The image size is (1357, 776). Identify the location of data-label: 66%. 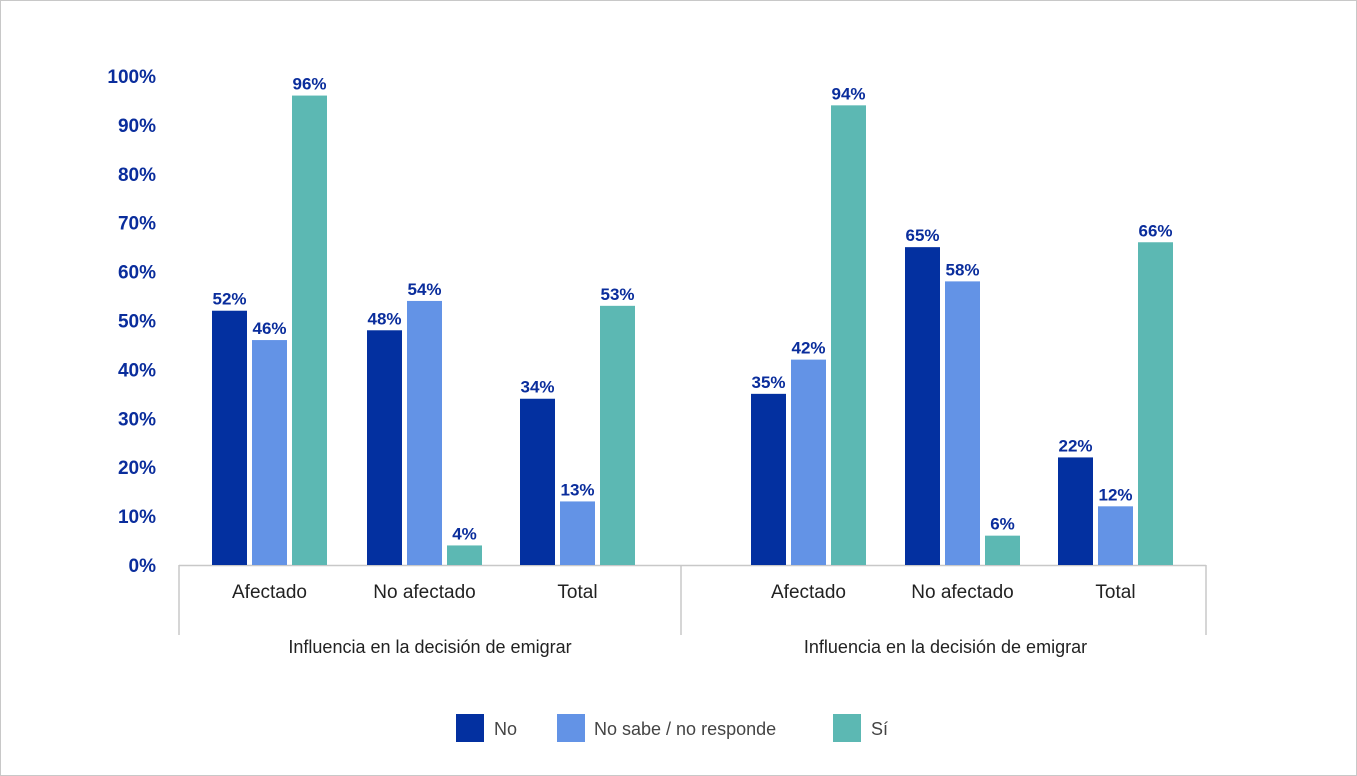
(1155, 230).